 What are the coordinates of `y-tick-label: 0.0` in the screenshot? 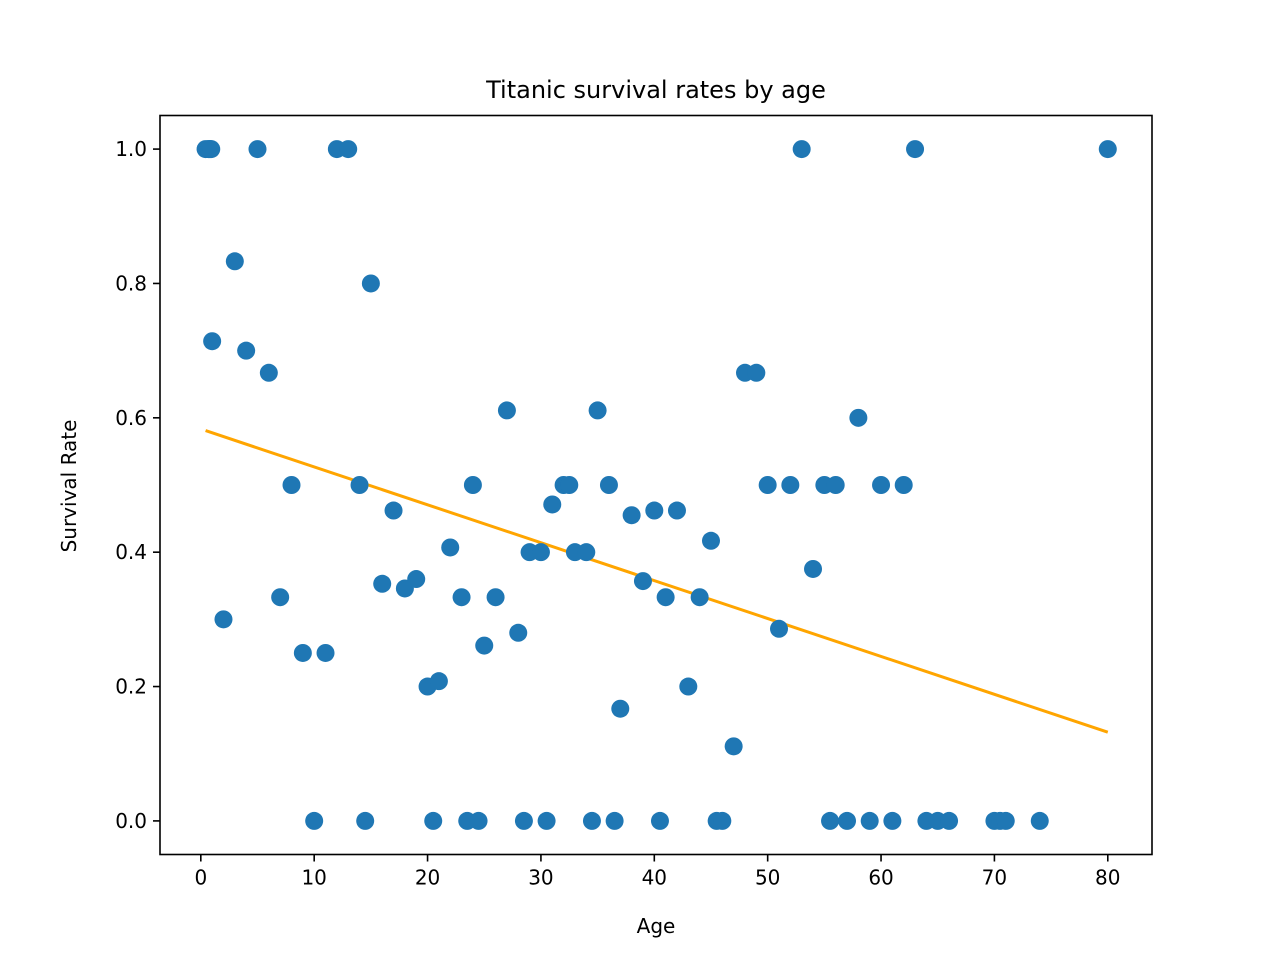 It's located at (131, 821).